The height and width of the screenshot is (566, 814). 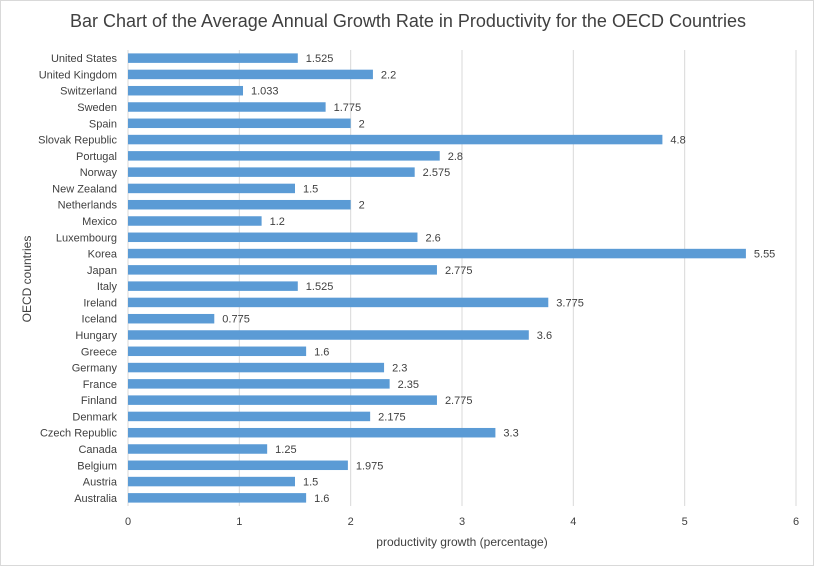 I want to click on data-label: 1.975, so click(x=370, y=466).